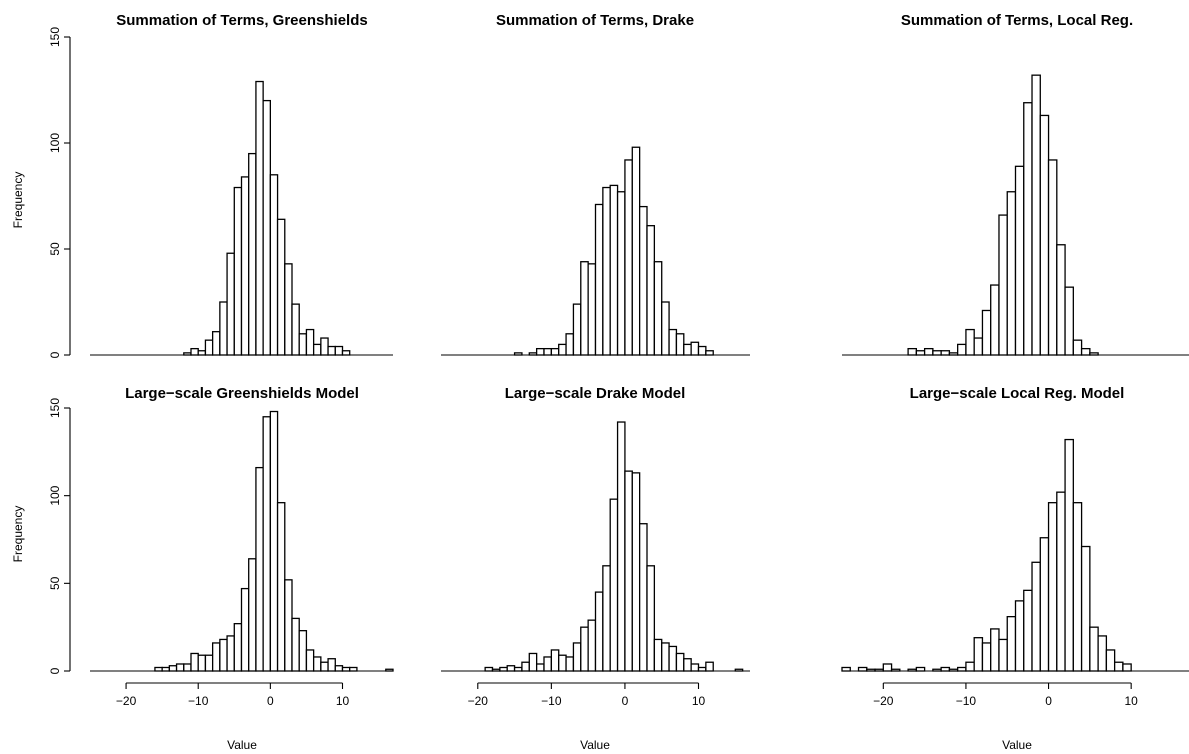 The width and height of the screenshot is (1189, 754). I want to click on y-tick-label: 150, so click(55, 37).